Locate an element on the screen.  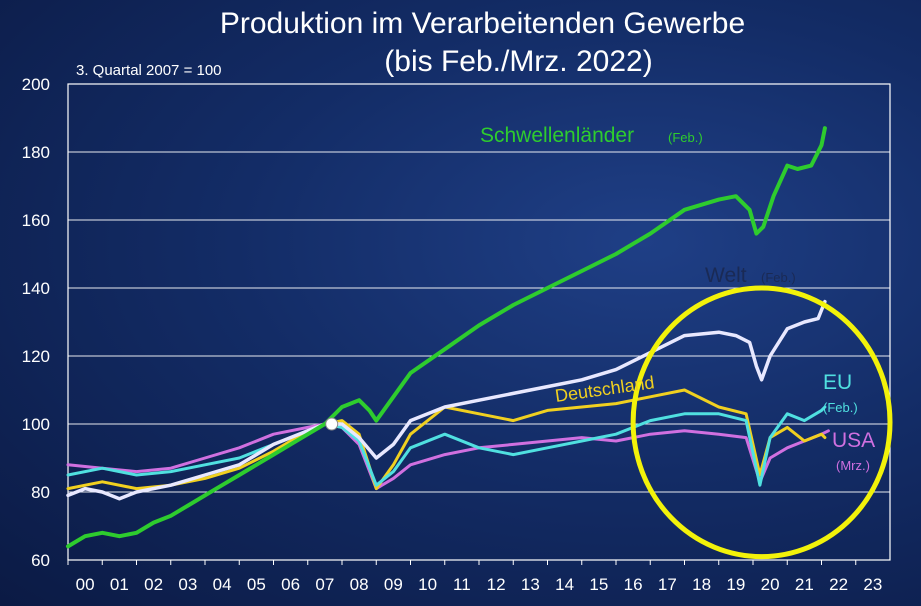
base-point-marker is located at coordinates (332, 424).